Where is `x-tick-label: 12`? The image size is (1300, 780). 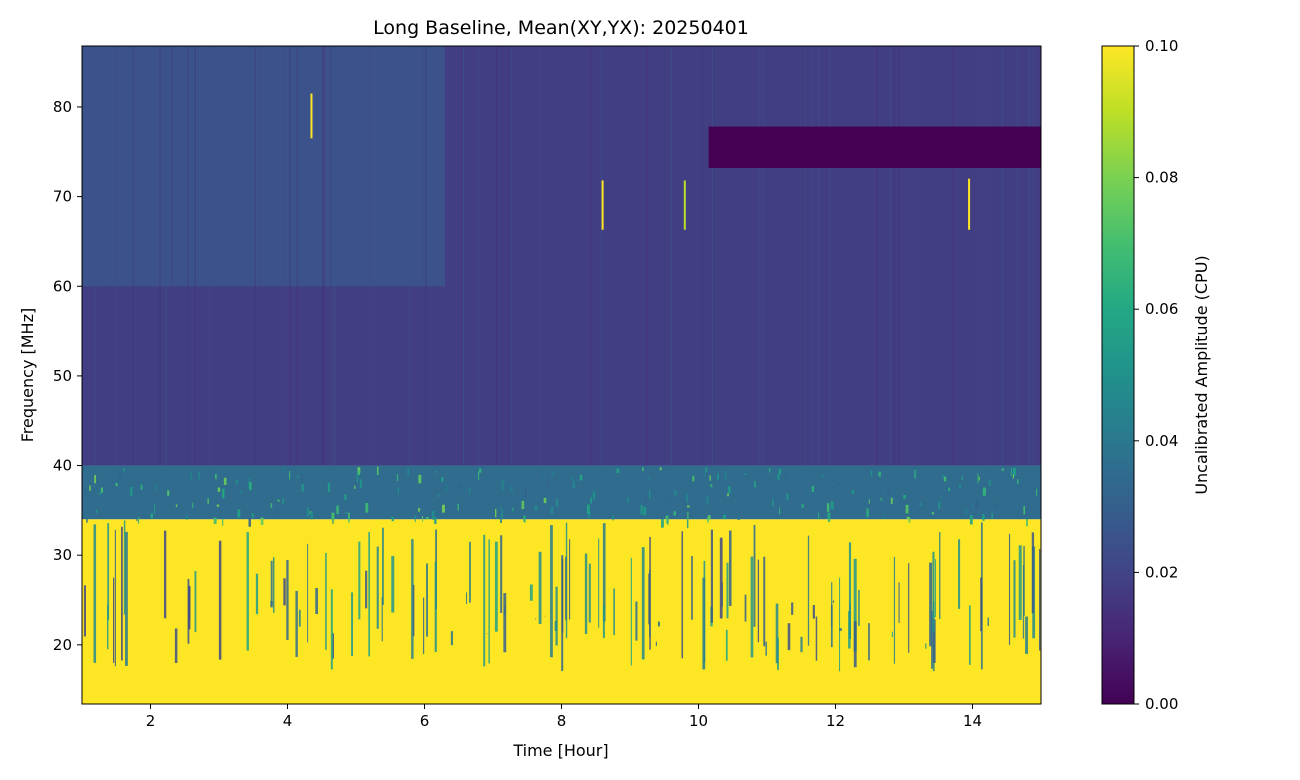
x-tick-label: 12 is located at coordinates (835, 721).